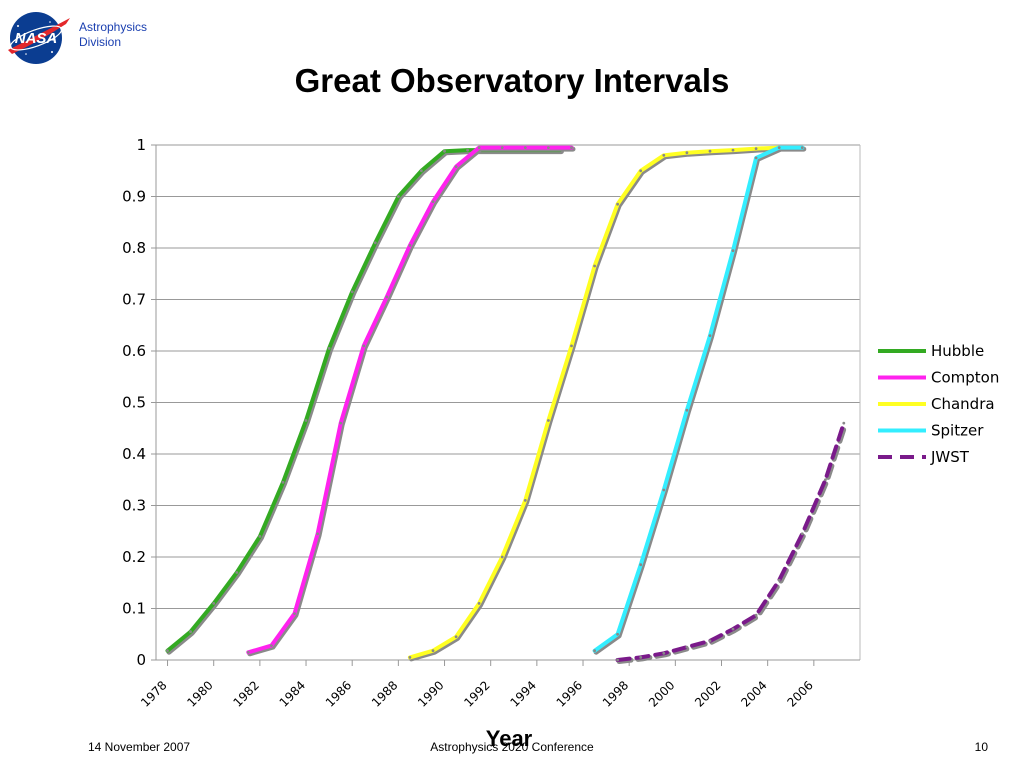 Image resolution: width=1024 pixels, height=768 pixels. I want to click on x-tick-label: 1982, so click(245, 693).